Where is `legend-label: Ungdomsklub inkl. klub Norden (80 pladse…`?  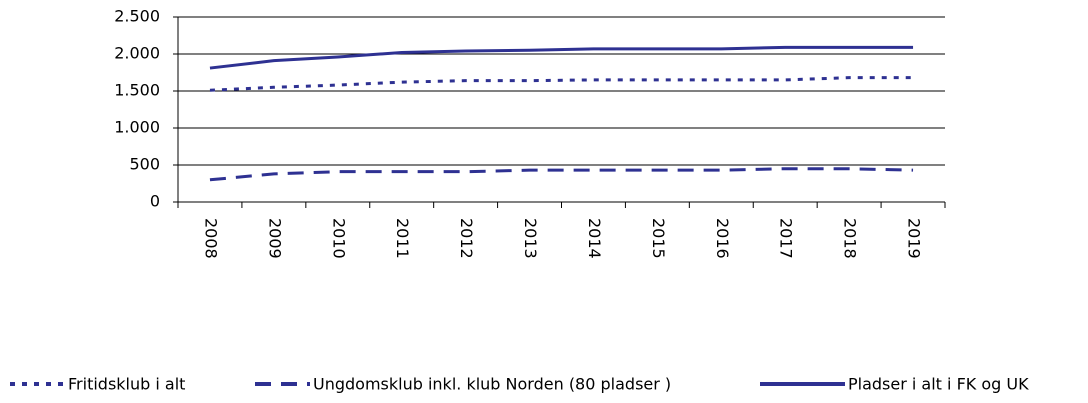
legend-label: Ungdomsklub inkl. klub Norden (80 pladse… is located at coordinates (492, 384).